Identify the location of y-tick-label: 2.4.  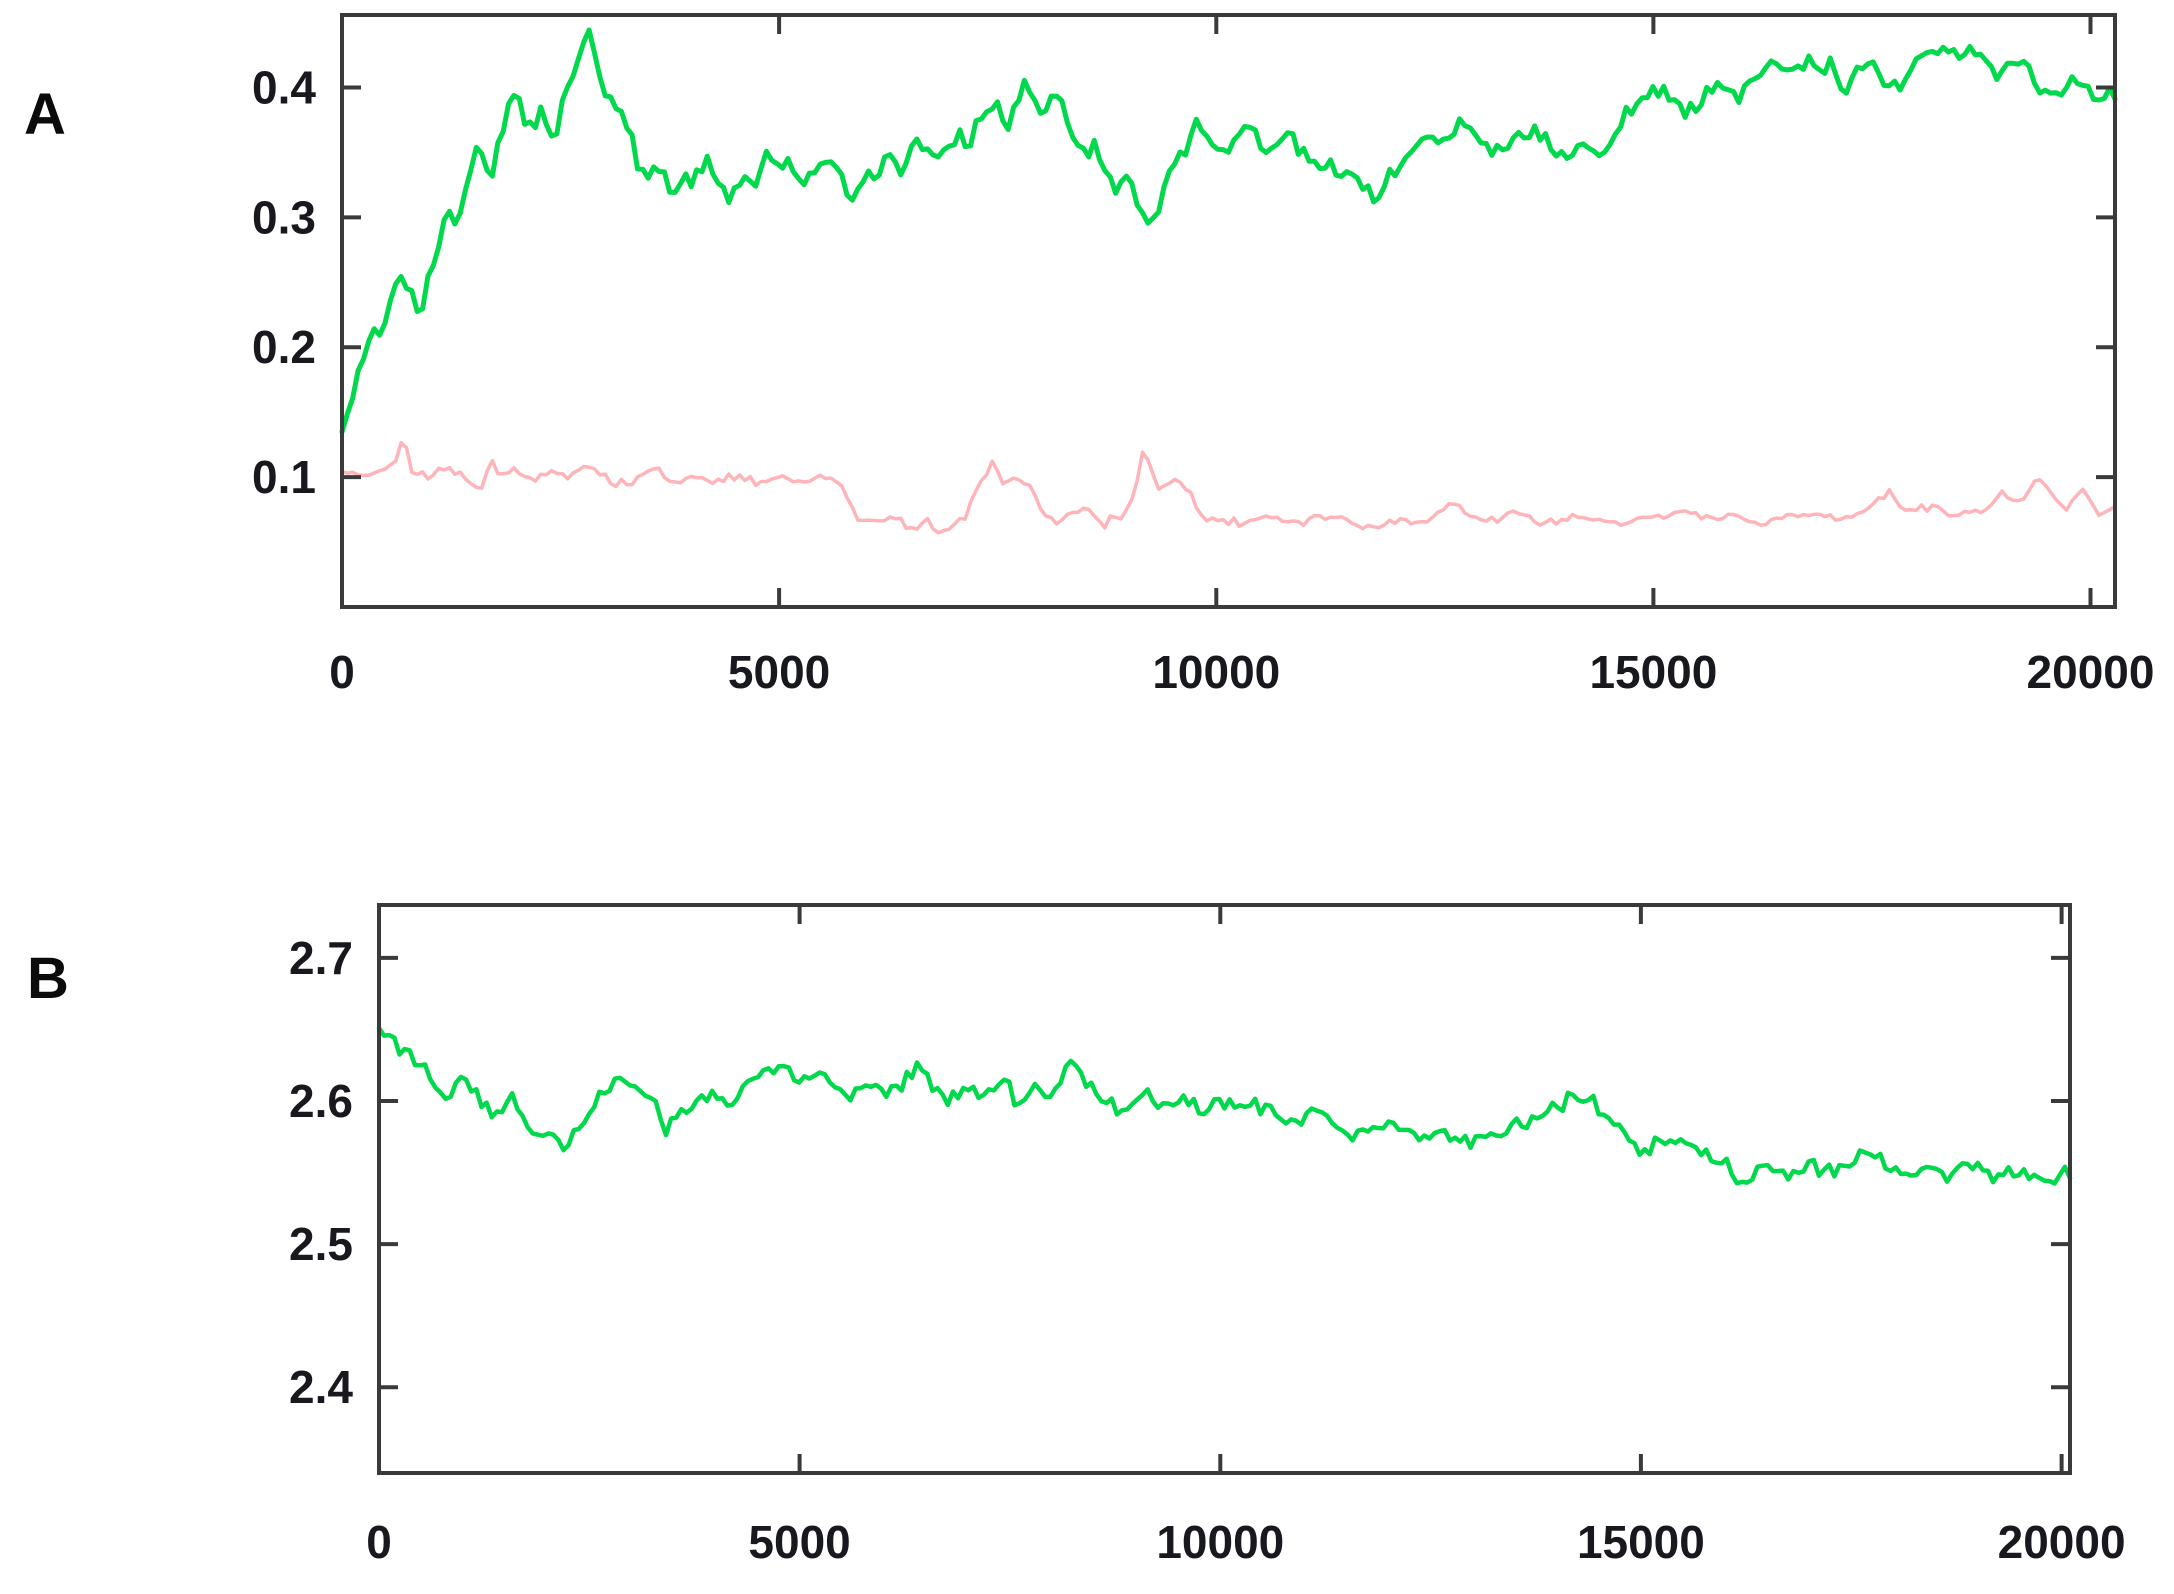
(321, 1387).